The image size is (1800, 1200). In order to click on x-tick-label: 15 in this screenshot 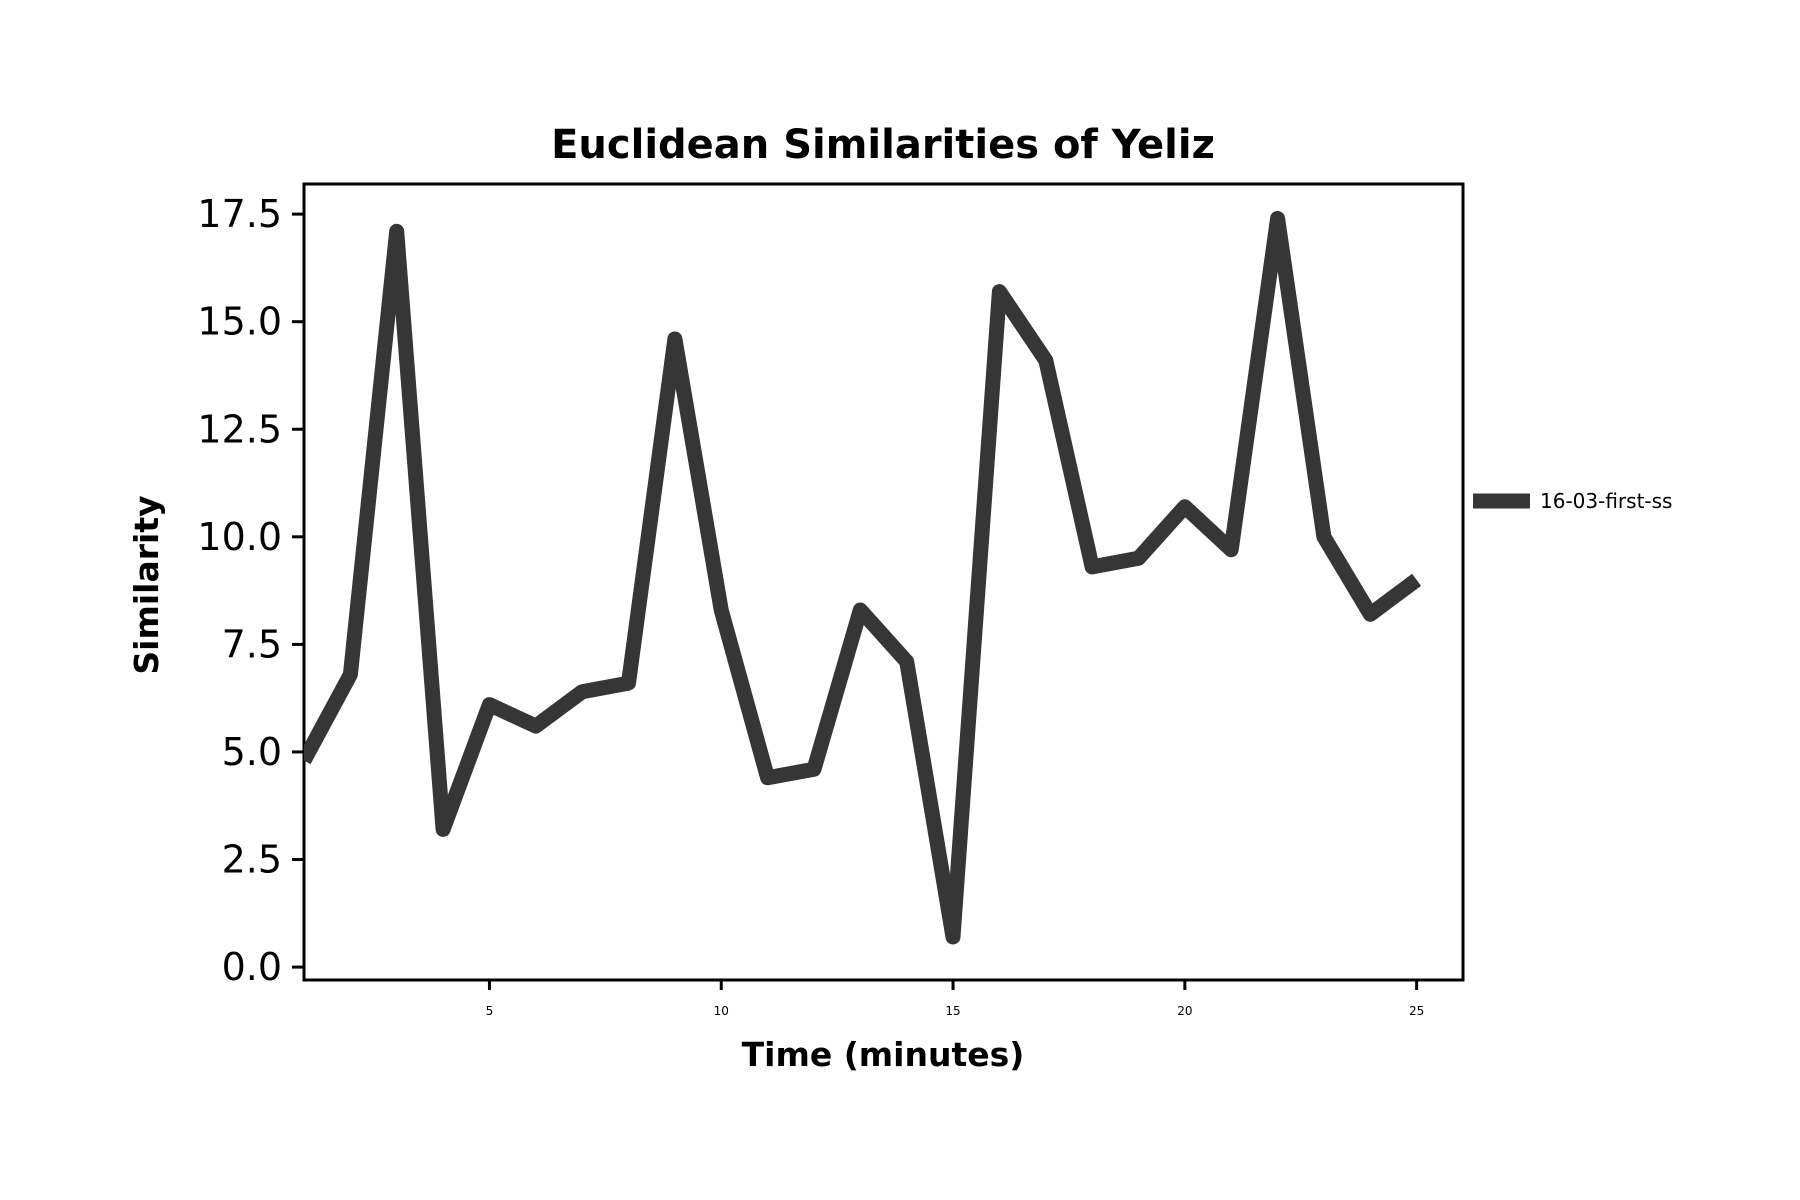, I will do `click(952, 1011)`.